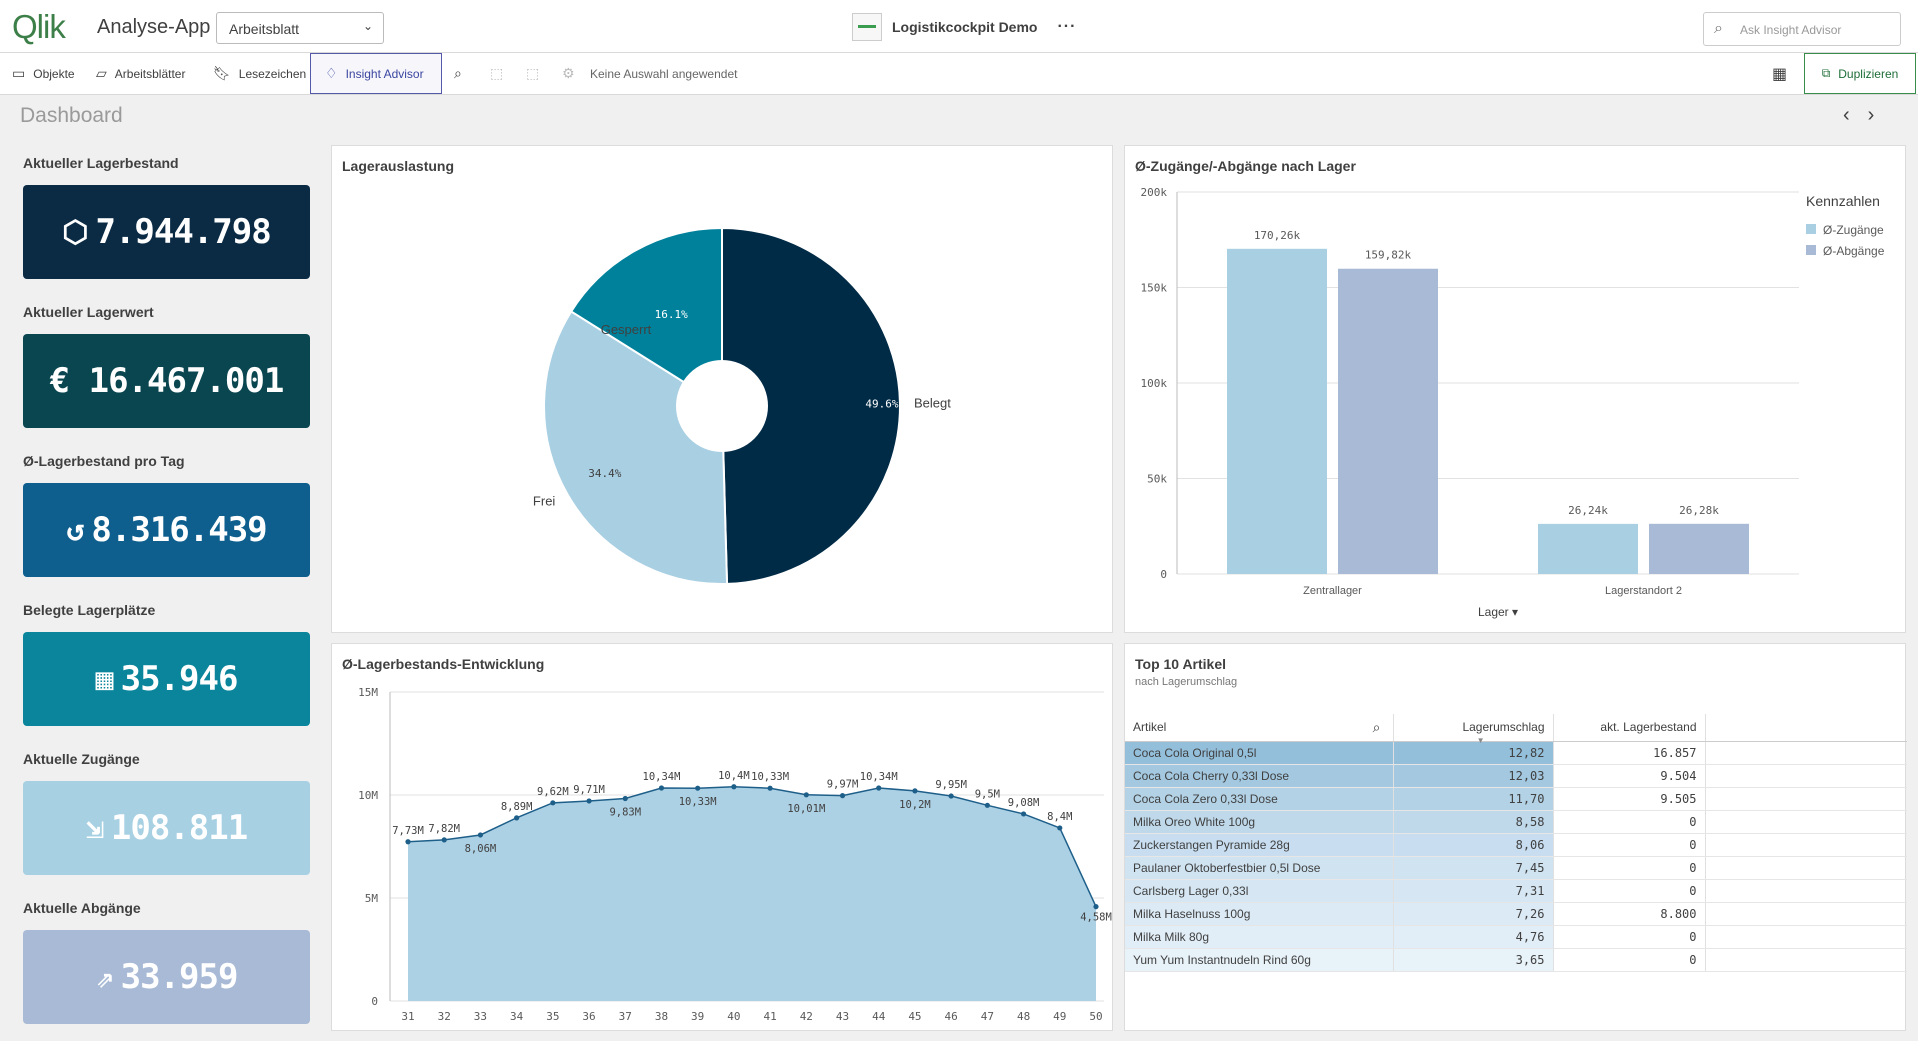 Image resolution: width=1918 pixels, height=1041 pixels. I want to click on smart-search-button: ⌕, so click(462, 73).